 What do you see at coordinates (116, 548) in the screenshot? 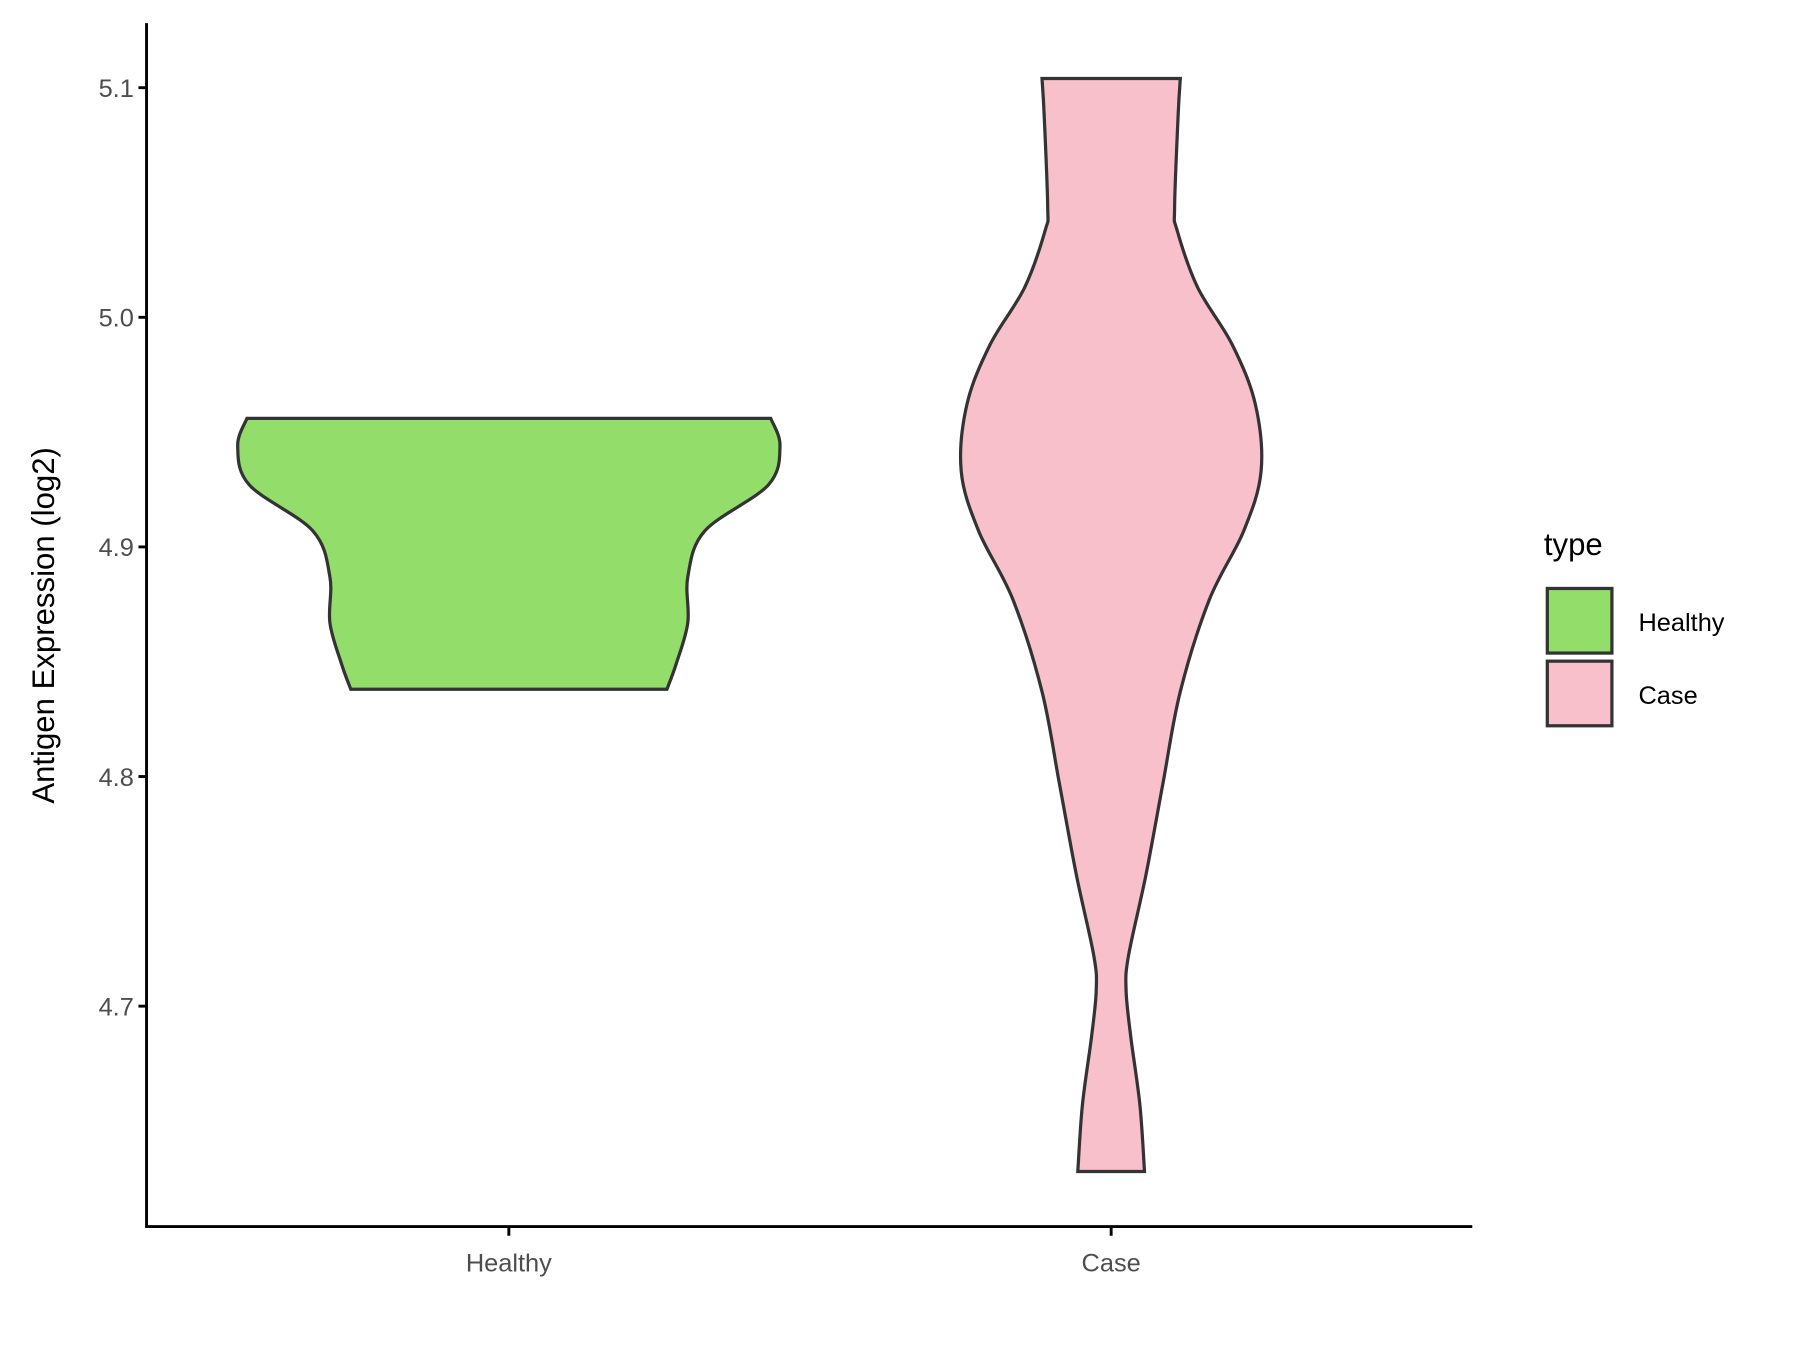
I see `y-tick-label: 4.9` at bounding box center [116, 548].